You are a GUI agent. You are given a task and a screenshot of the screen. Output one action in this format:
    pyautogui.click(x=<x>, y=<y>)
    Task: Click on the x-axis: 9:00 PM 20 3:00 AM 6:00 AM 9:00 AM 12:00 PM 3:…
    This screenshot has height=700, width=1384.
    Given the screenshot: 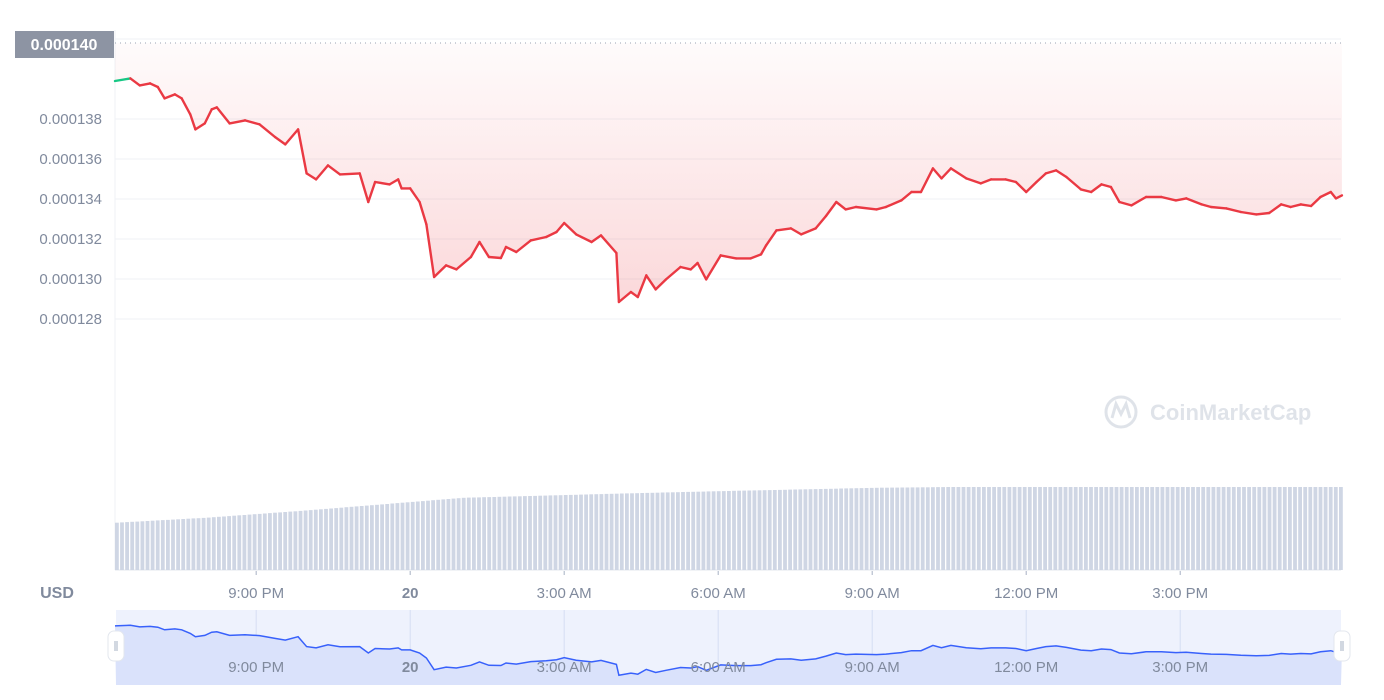 What is the action you would take?
    pyautogui.click(x=718, y=586)
    